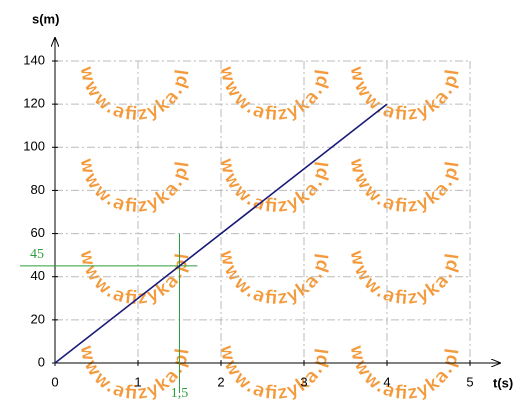 The height and width of the screenshot is (416, 527). I want to click on x-axis-label: t(s), so click(503, 382).